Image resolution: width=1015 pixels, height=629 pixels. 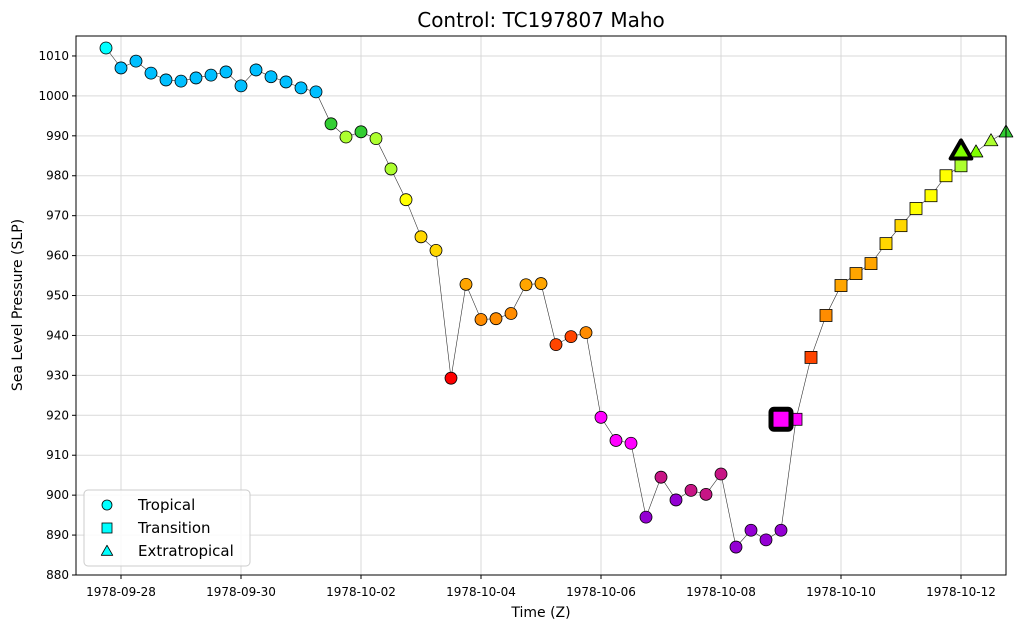 What do you see at coordinates (57, 296) in the screenshot?
I see `y-tick-label: 950` at bounding box center [57, 296].